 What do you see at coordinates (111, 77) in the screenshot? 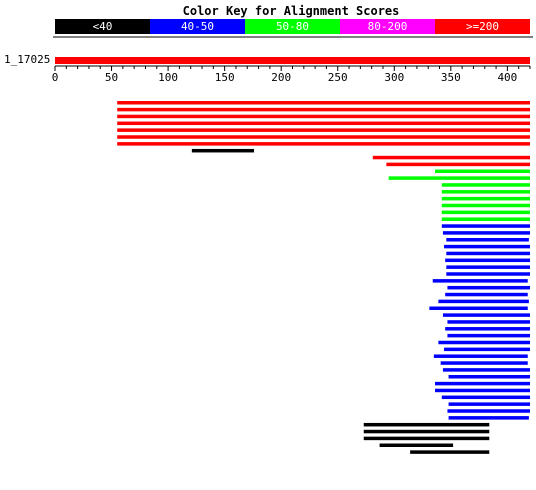
I see `axis-tick-label: 50` at bounding box center [111, 77].